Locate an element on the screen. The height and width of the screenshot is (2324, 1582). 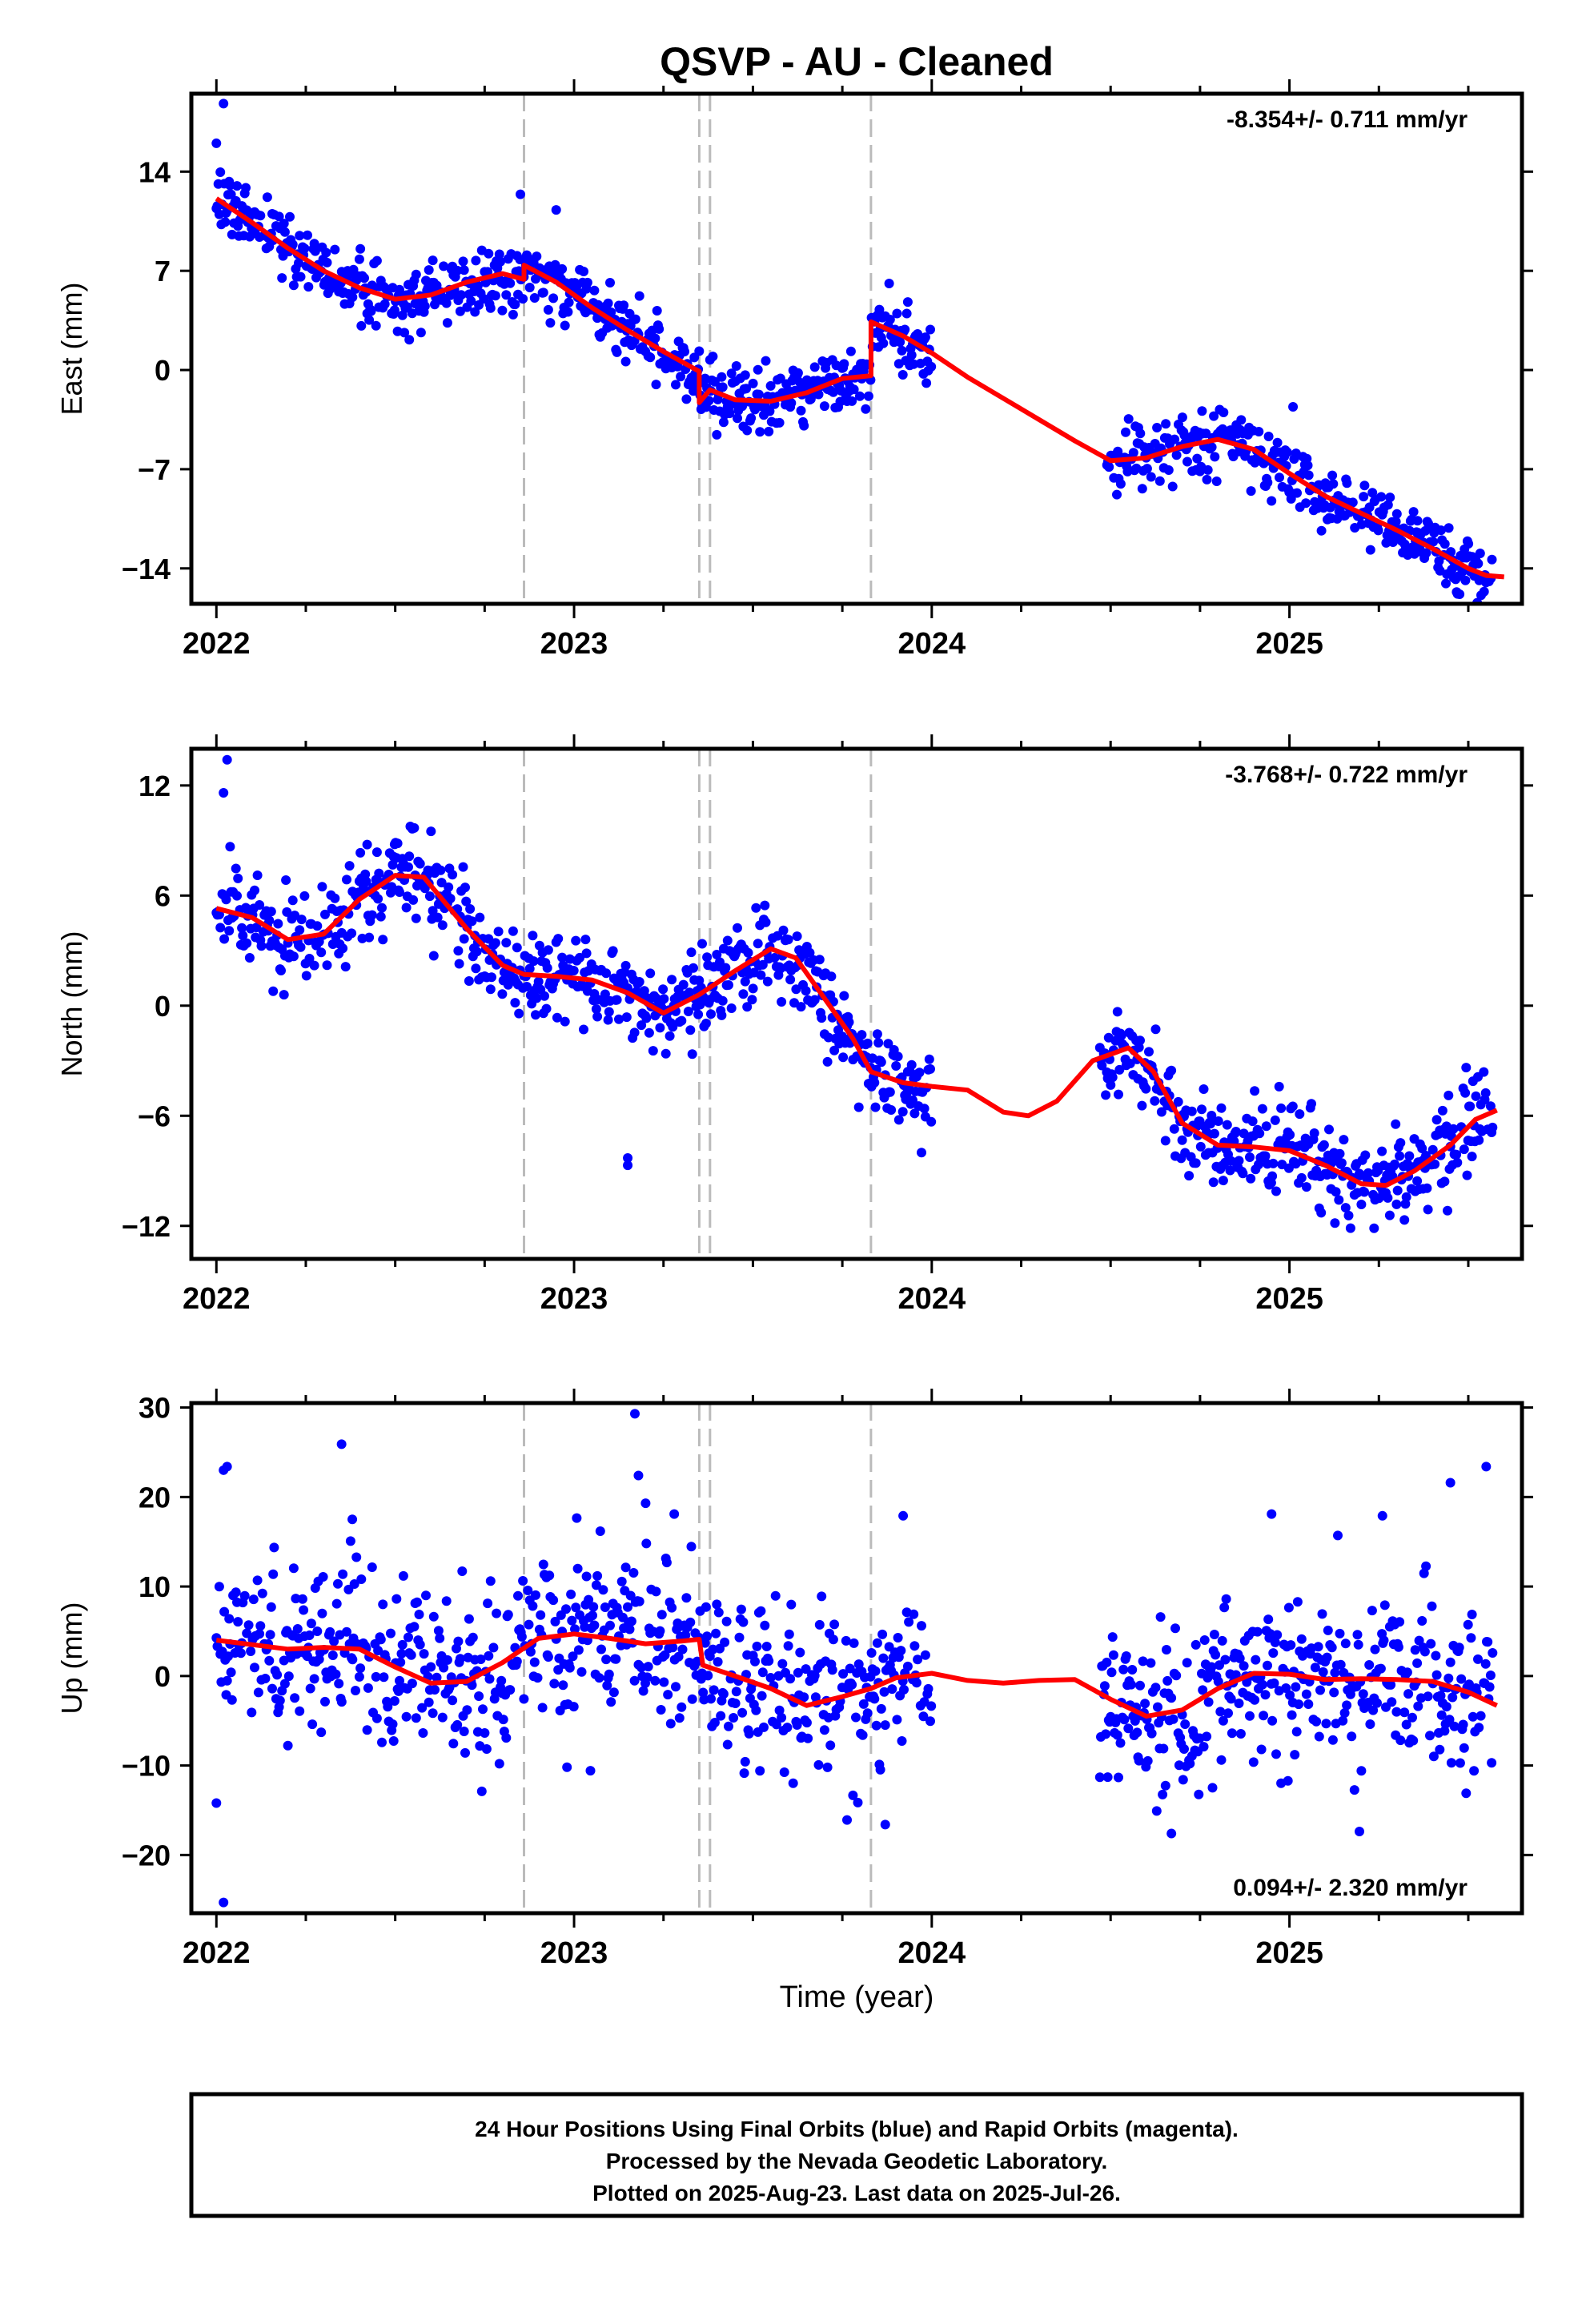
north-x-tick-label-2: 2024 is located at coordinates (932, 1299).